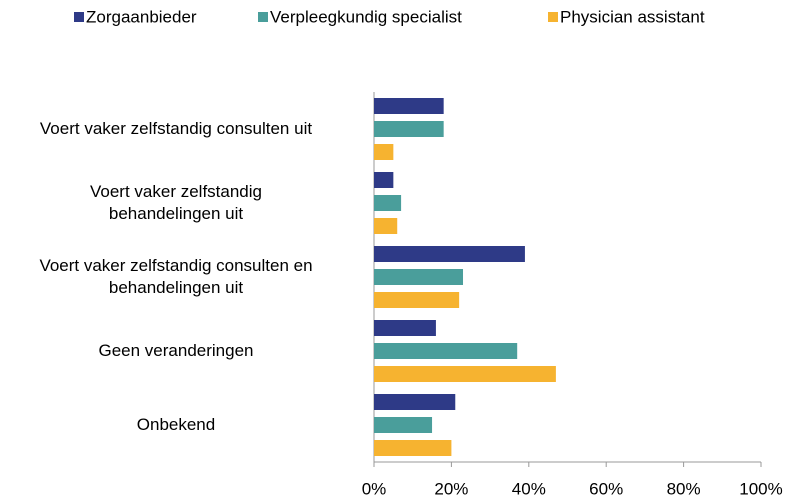 This screenshot has height=501, width=790. I want to click on x-tick-label: 100%, so click(760, 488).